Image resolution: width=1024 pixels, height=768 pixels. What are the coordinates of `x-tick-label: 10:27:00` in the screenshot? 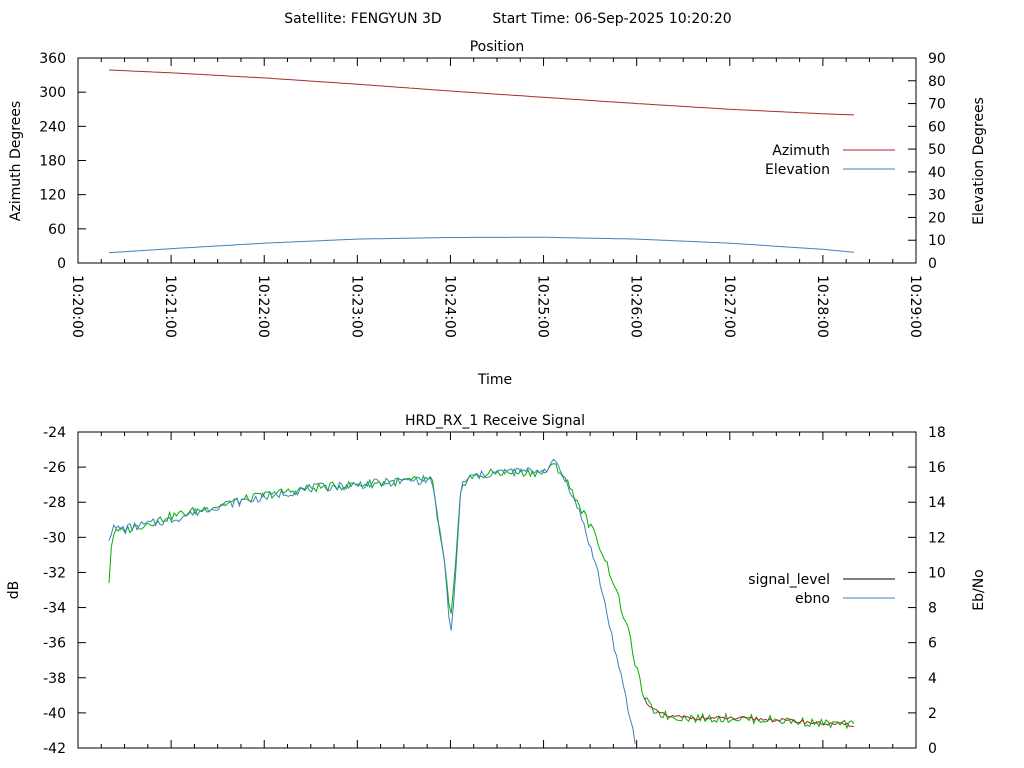 It's located at (729, 306).